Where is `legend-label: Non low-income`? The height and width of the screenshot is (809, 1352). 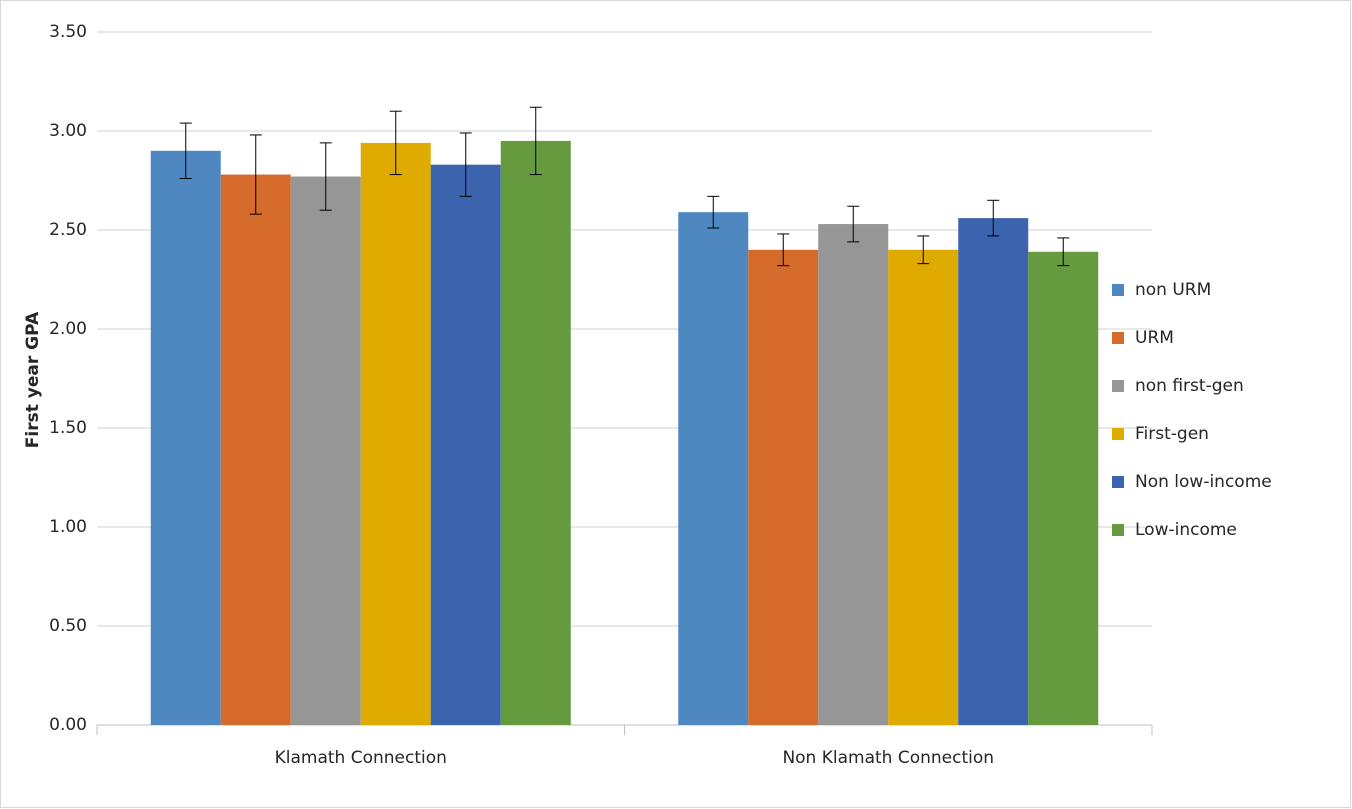 legend-label: Non low-income is located at coordinates (1203, 482).